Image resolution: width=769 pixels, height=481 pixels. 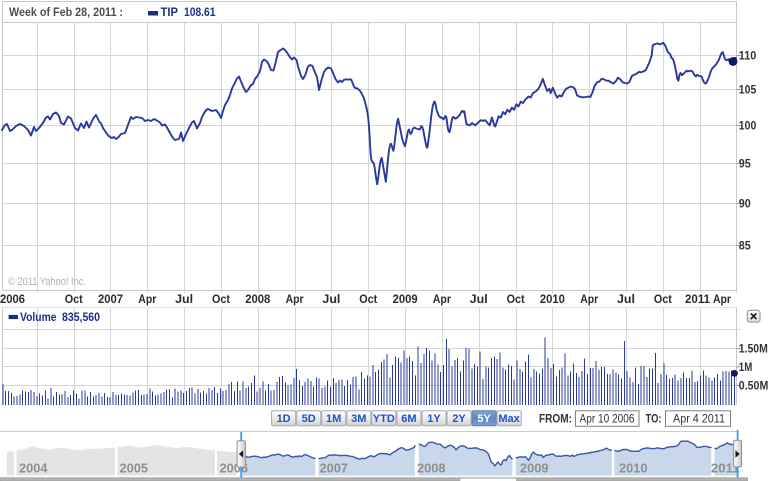 I want to click on svg-text: 105, so click(x=748, y=91).